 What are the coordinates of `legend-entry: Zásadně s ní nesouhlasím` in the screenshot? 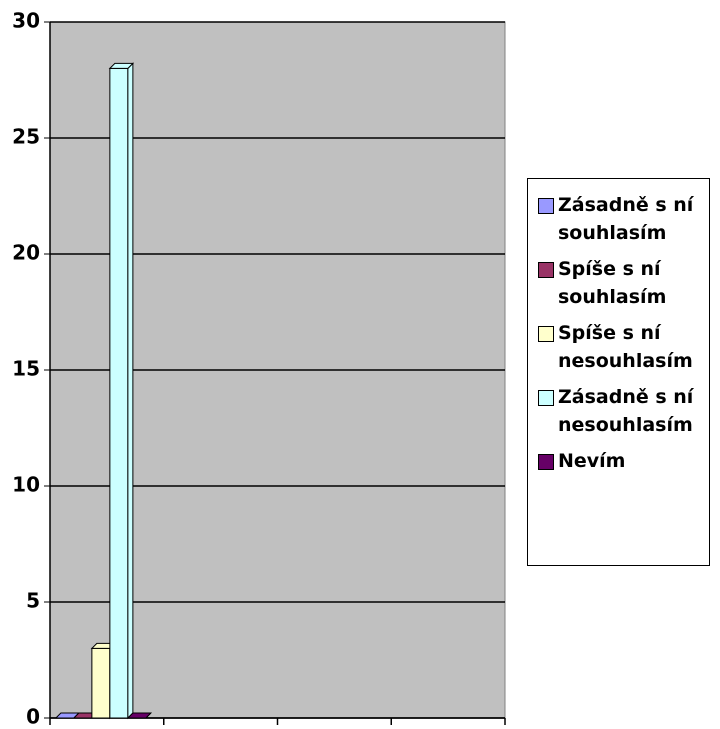 It's located at (621, 411).